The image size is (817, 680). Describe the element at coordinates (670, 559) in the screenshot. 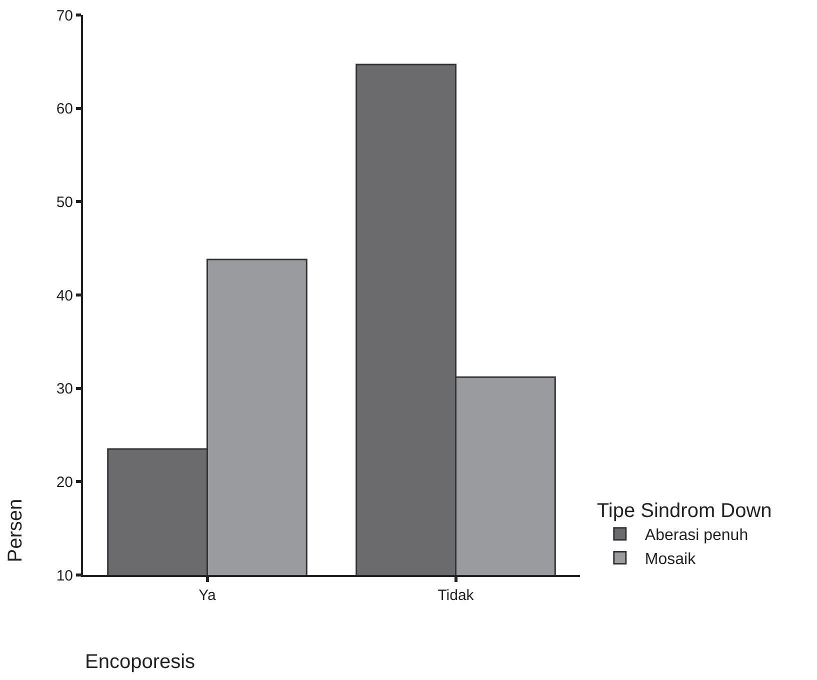

I see `legend-label: Mosaik` at that location.